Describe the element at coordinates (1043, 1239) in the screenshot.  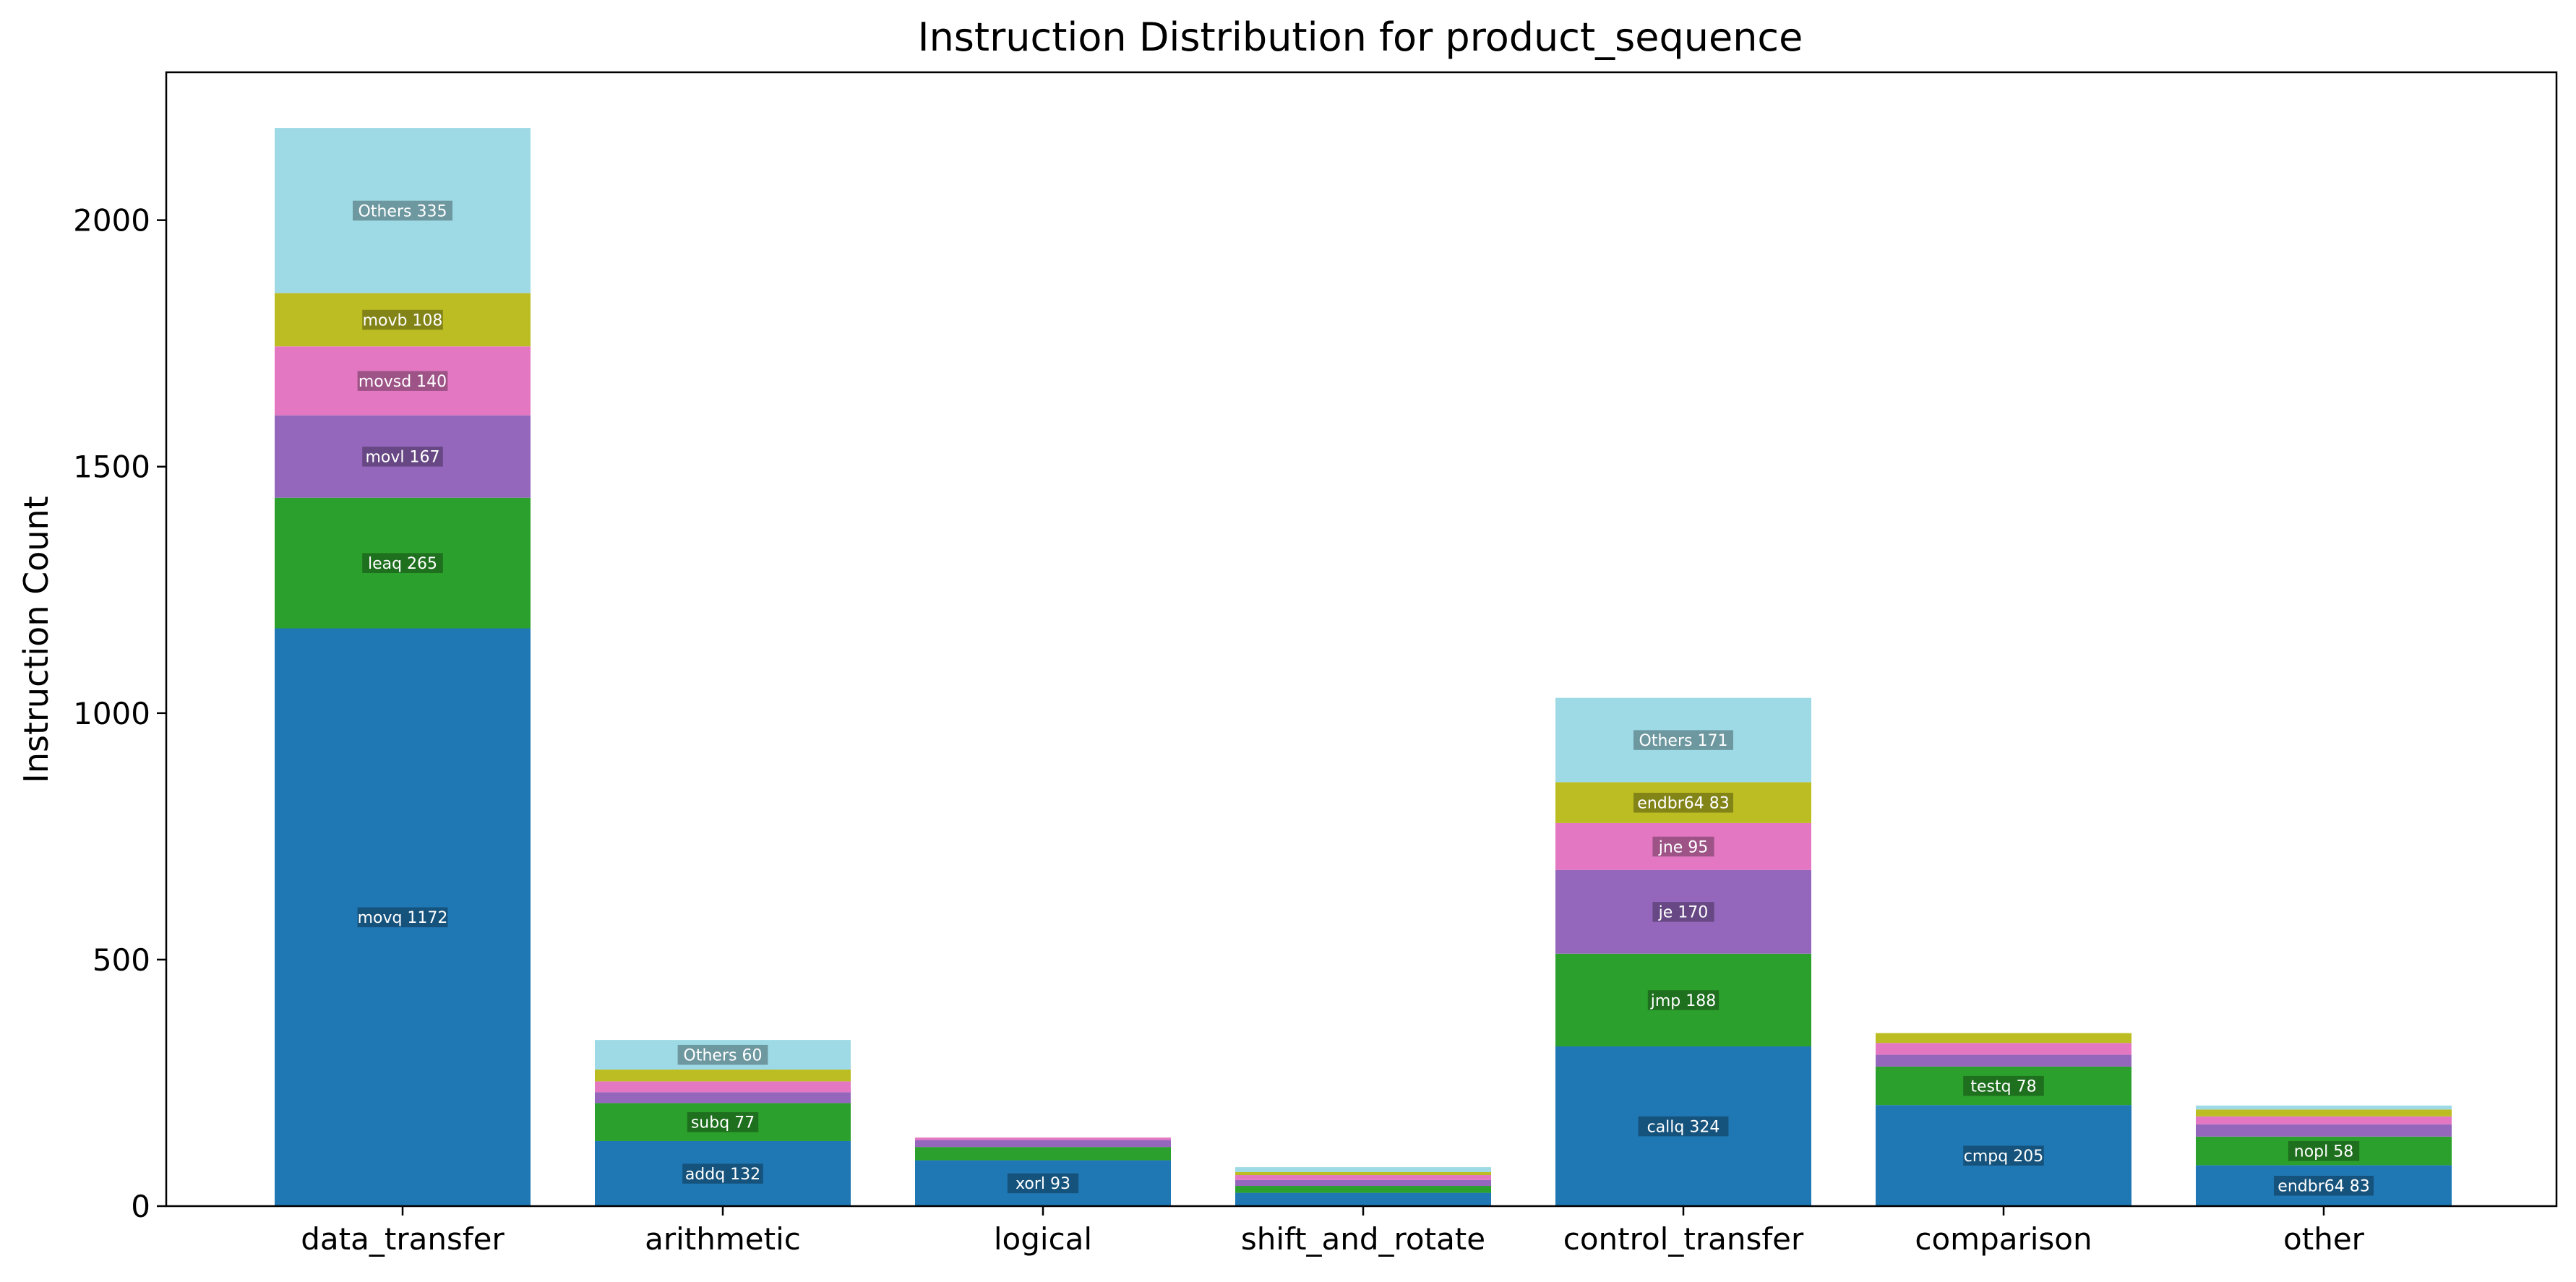
I see `x-tick-label: logical` at that location.